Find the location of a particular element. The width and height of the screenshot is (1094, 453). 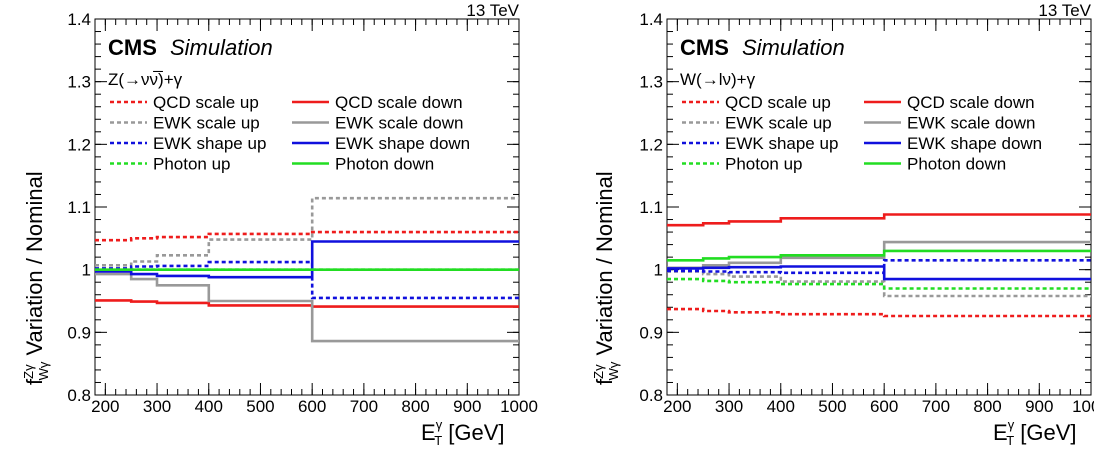

series-line-ewk-shape-up is located at coordinates (307, 280).